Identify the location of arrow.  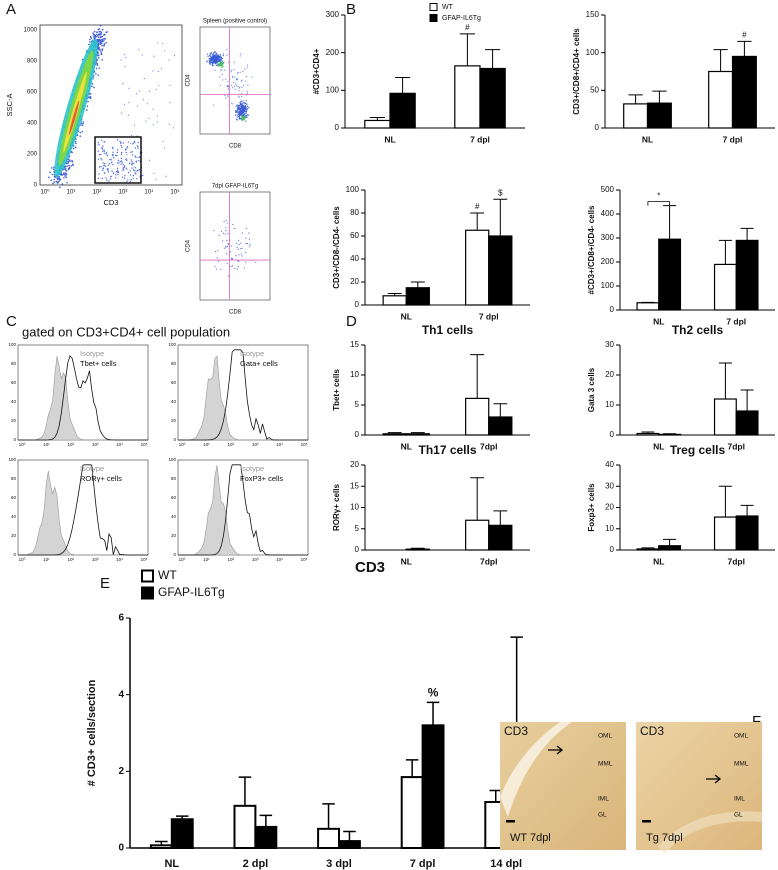
(556, 750).